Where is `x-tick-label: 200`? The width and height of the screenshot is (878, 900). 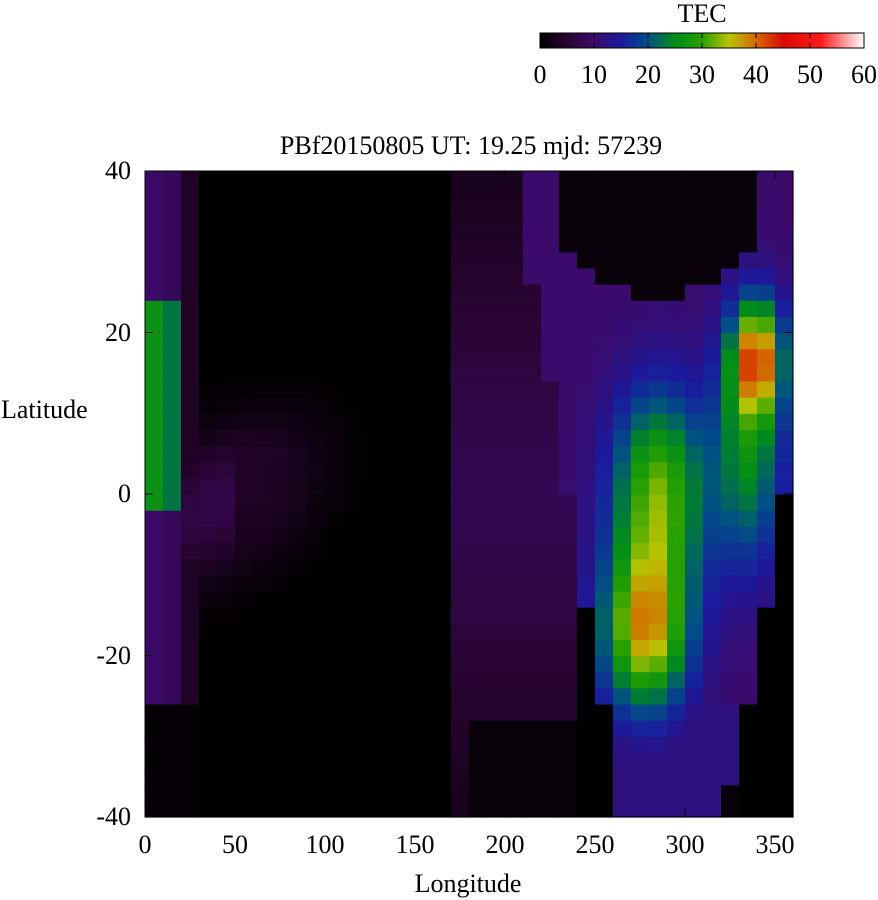 x-tick-label: 200 is located at coordinates (505, 844).